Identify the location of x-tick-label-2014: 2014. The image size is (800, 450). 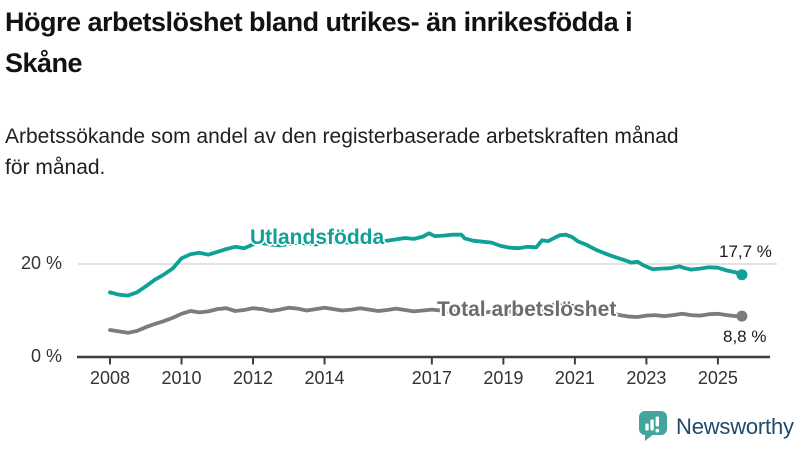
(324, 378).